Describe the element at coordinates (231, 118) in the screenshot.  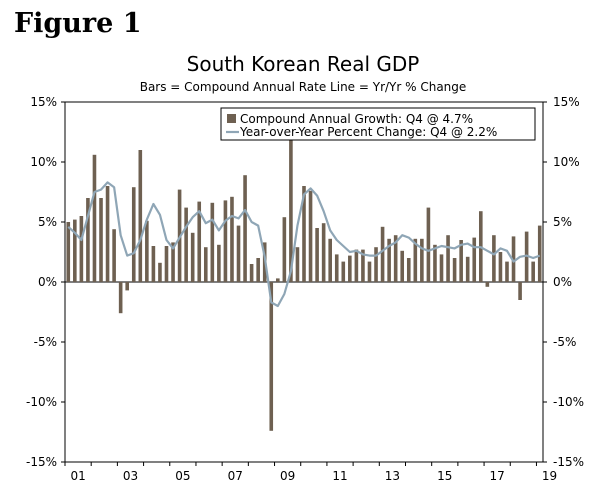
I see `legend-swatch-bars` at that location.